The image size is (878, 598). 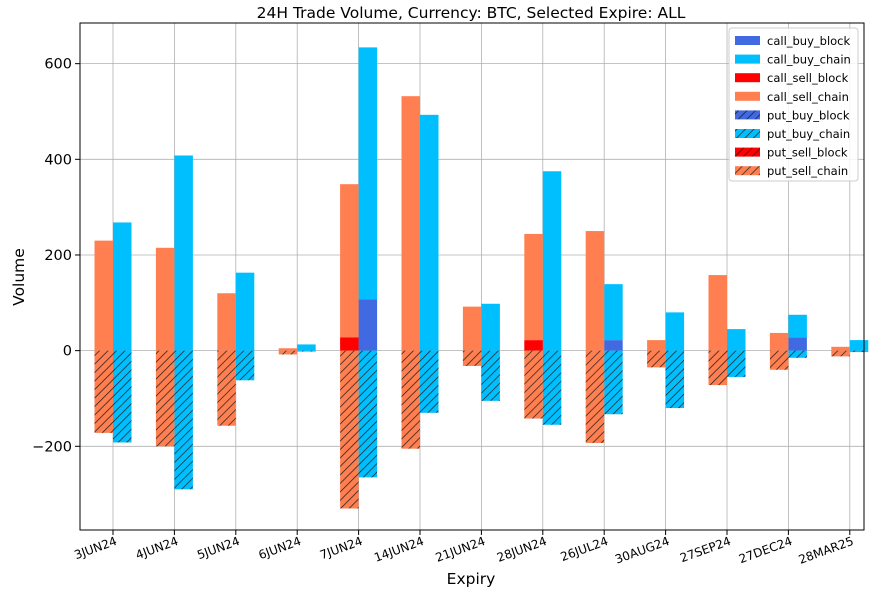 What do you see at coordinates (410, 223) in the screenshot?
I see `bar-call_sell_chain-14JUN24` at bounding box center [410, 223].